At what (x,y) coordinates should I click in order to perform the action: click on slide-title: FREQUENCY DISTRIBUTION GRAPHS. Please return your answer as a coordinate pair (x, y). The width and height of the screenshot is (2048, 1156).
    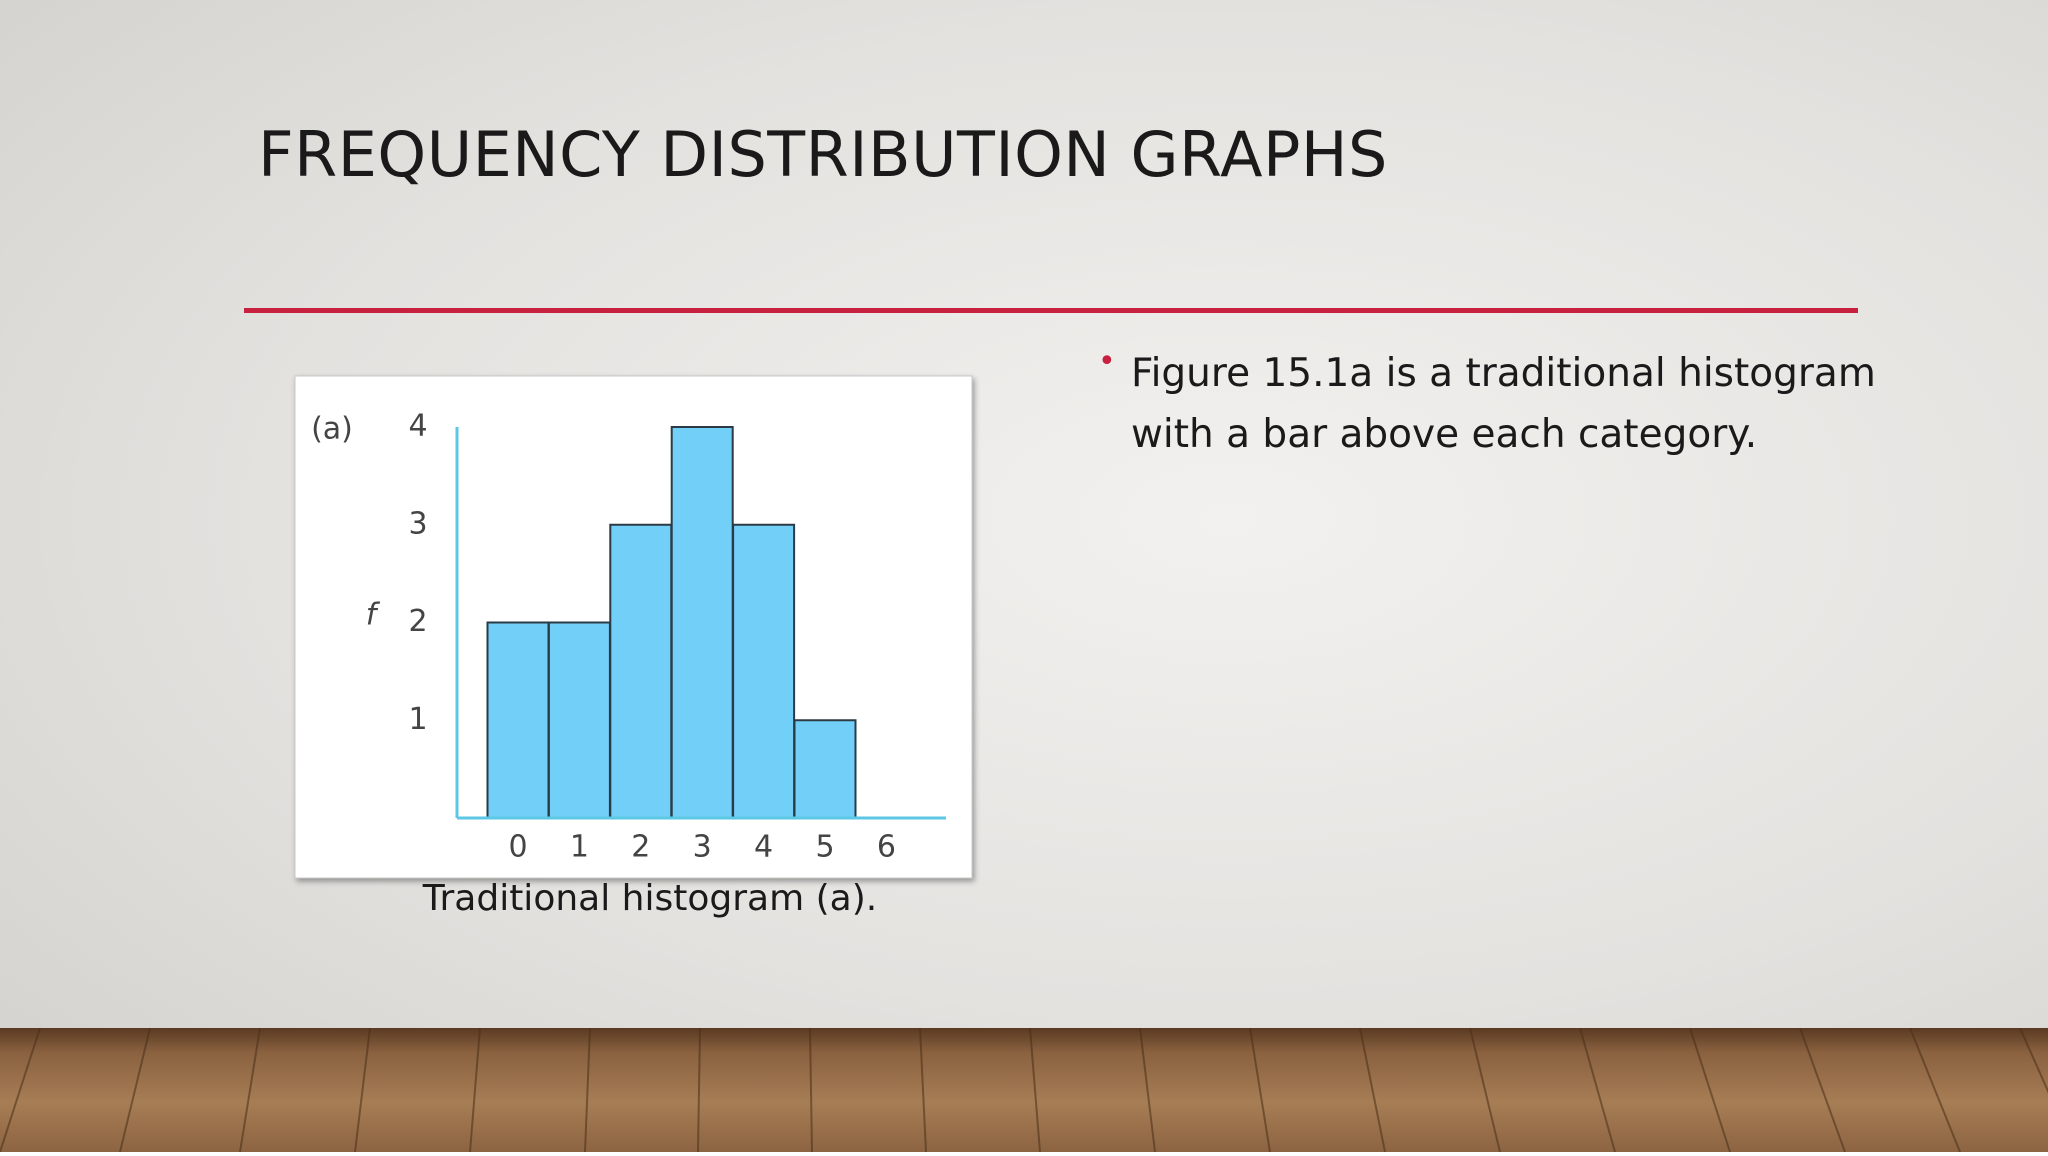
    Looking at the image, I should click on (823, 154).